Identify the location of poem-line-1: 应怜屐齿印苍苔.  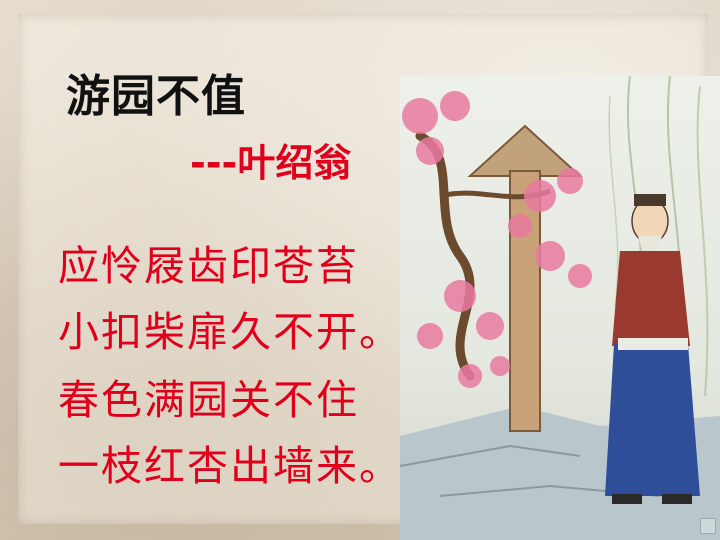
(208, 266).